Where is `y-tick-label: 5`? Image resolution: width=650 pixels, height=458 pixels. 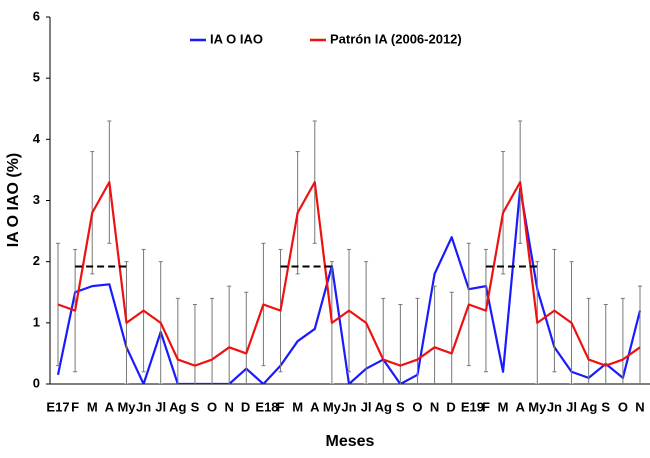
y-tick-label: 5 is located at coordinates (36, 77).